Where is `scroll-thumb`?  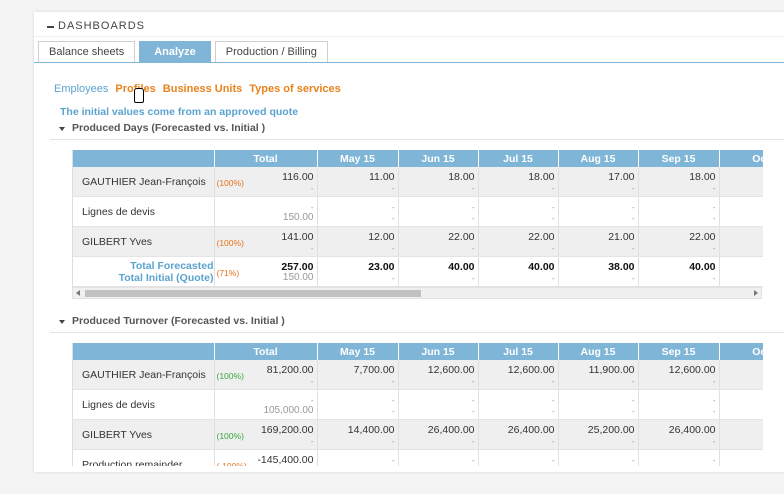
scroll-thumb is located at coordinates (253, 293).